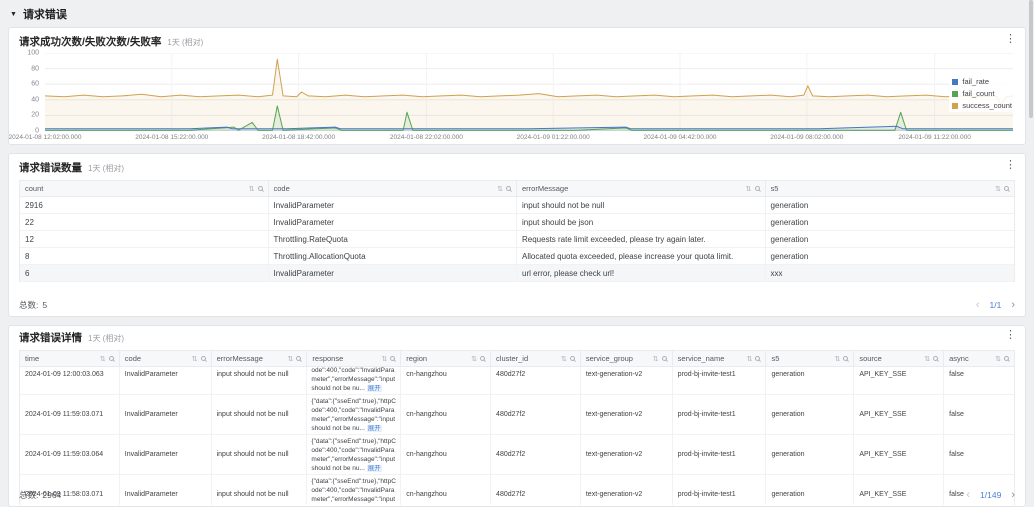 The width and height of the screenshot is (1034, 507). What do you see at coordinates (1031, 59) in the screenshot?
I see `scrollbar` at bounding box center [1031, 59].